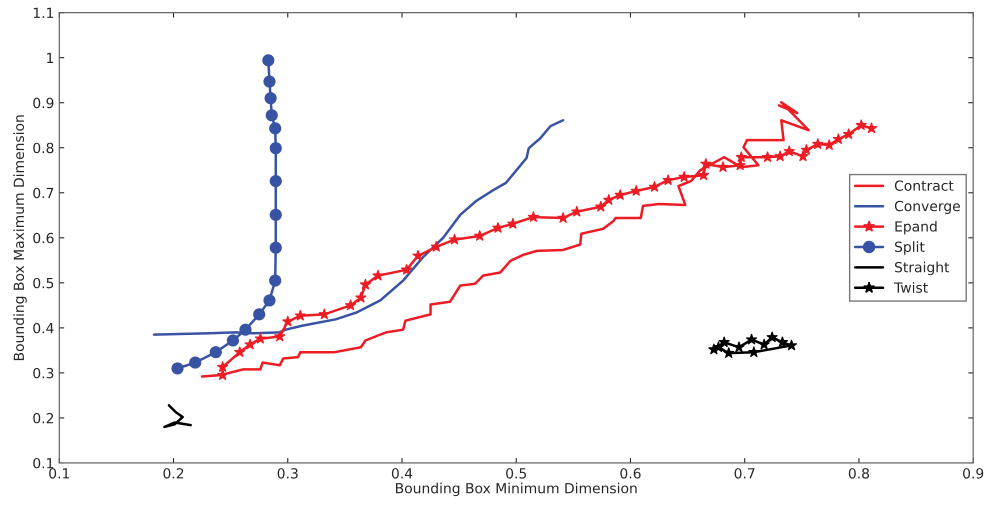 The width and height of the screenshot is (988, 506). What do you see at coordinates (44, 13) in the screenshot?
I see `y-tick-label: 1.1` at bounding box center [44, 13].